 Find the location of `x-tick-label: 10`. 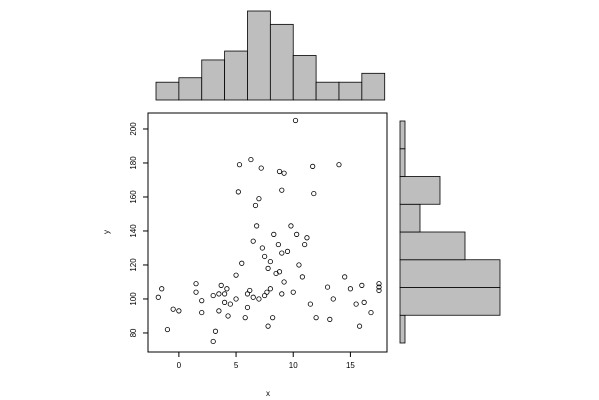

x-tick-label: 10 is located at coordinates (293, 365).